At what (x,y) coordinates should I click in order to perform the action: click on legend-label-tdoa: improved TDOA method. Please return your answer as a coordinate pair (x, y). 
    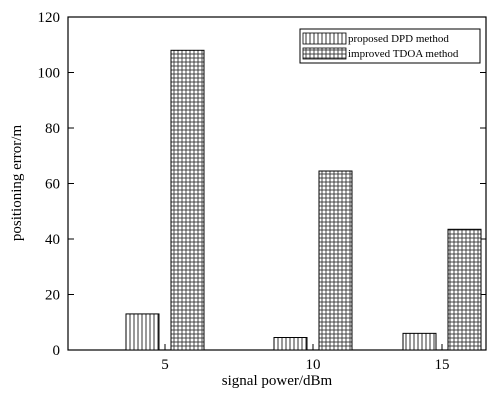
    Looking at the image, I should click on (403, 54).